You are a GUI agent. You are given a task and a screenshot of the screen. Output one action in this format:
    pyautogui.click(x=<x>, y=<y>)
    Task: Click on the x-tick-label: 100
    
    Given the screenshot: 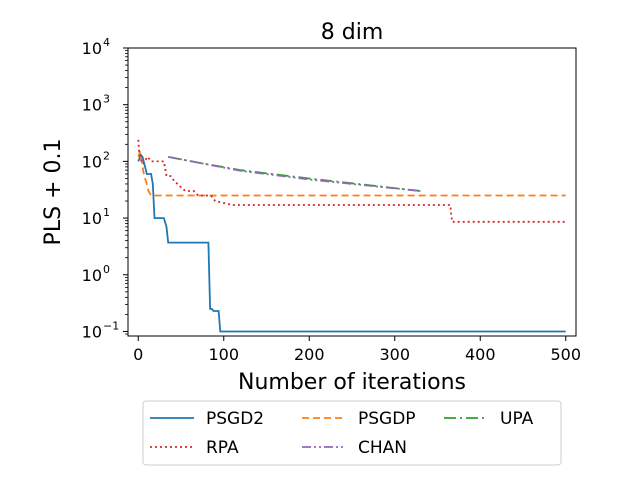 What is the action you would take?
    pyautogui.click(x=223, y=354)
    